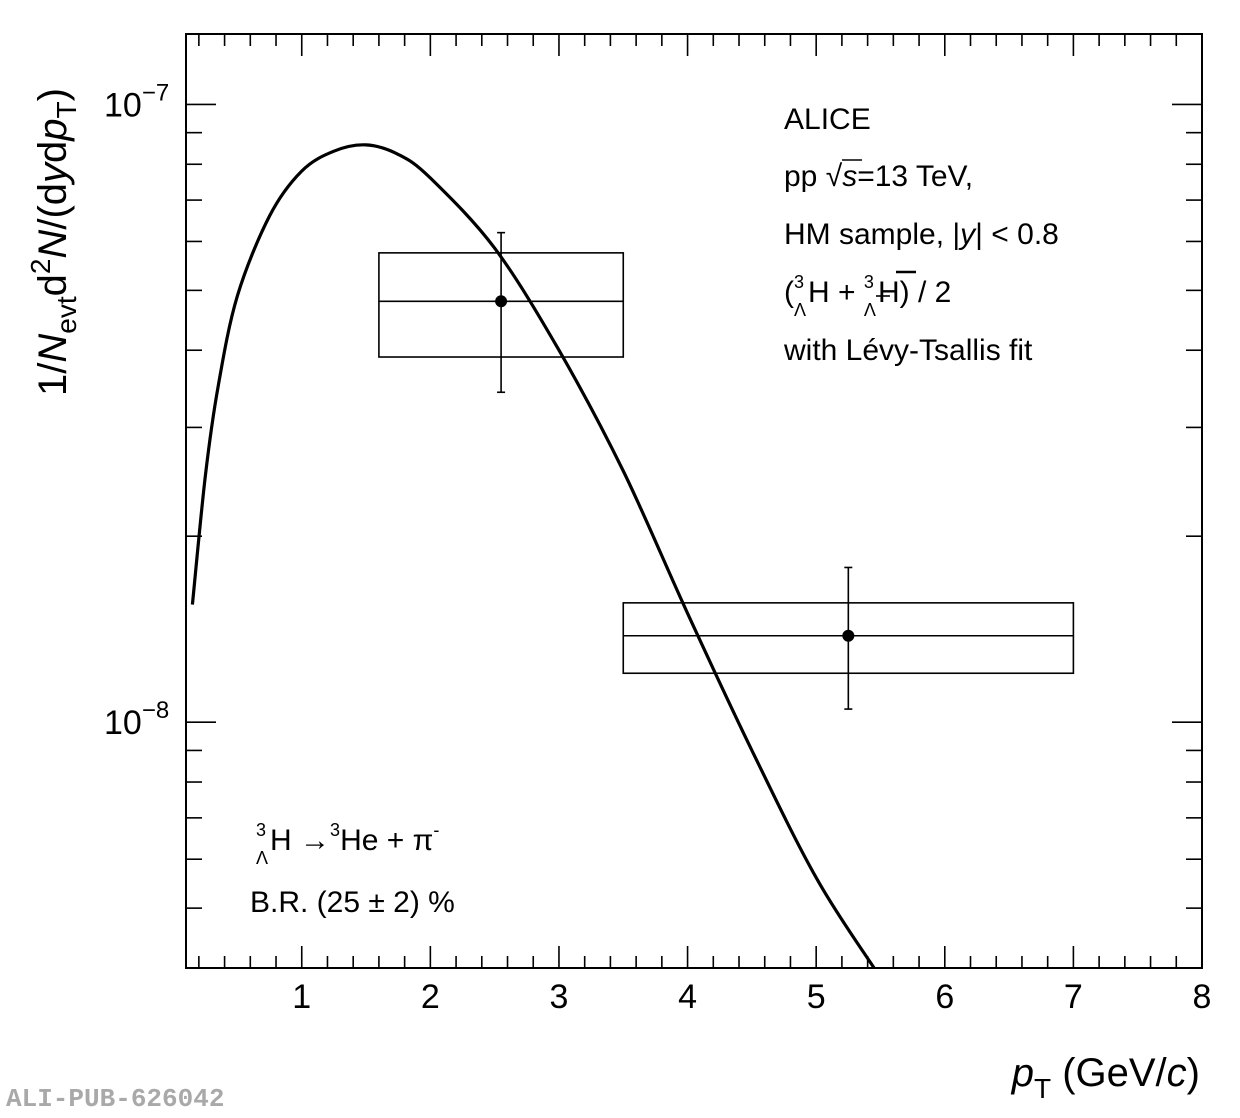 The width and height of the screenshot is (1240, 1118). I want to click on legend-sub: Λ, so click(800, 310).